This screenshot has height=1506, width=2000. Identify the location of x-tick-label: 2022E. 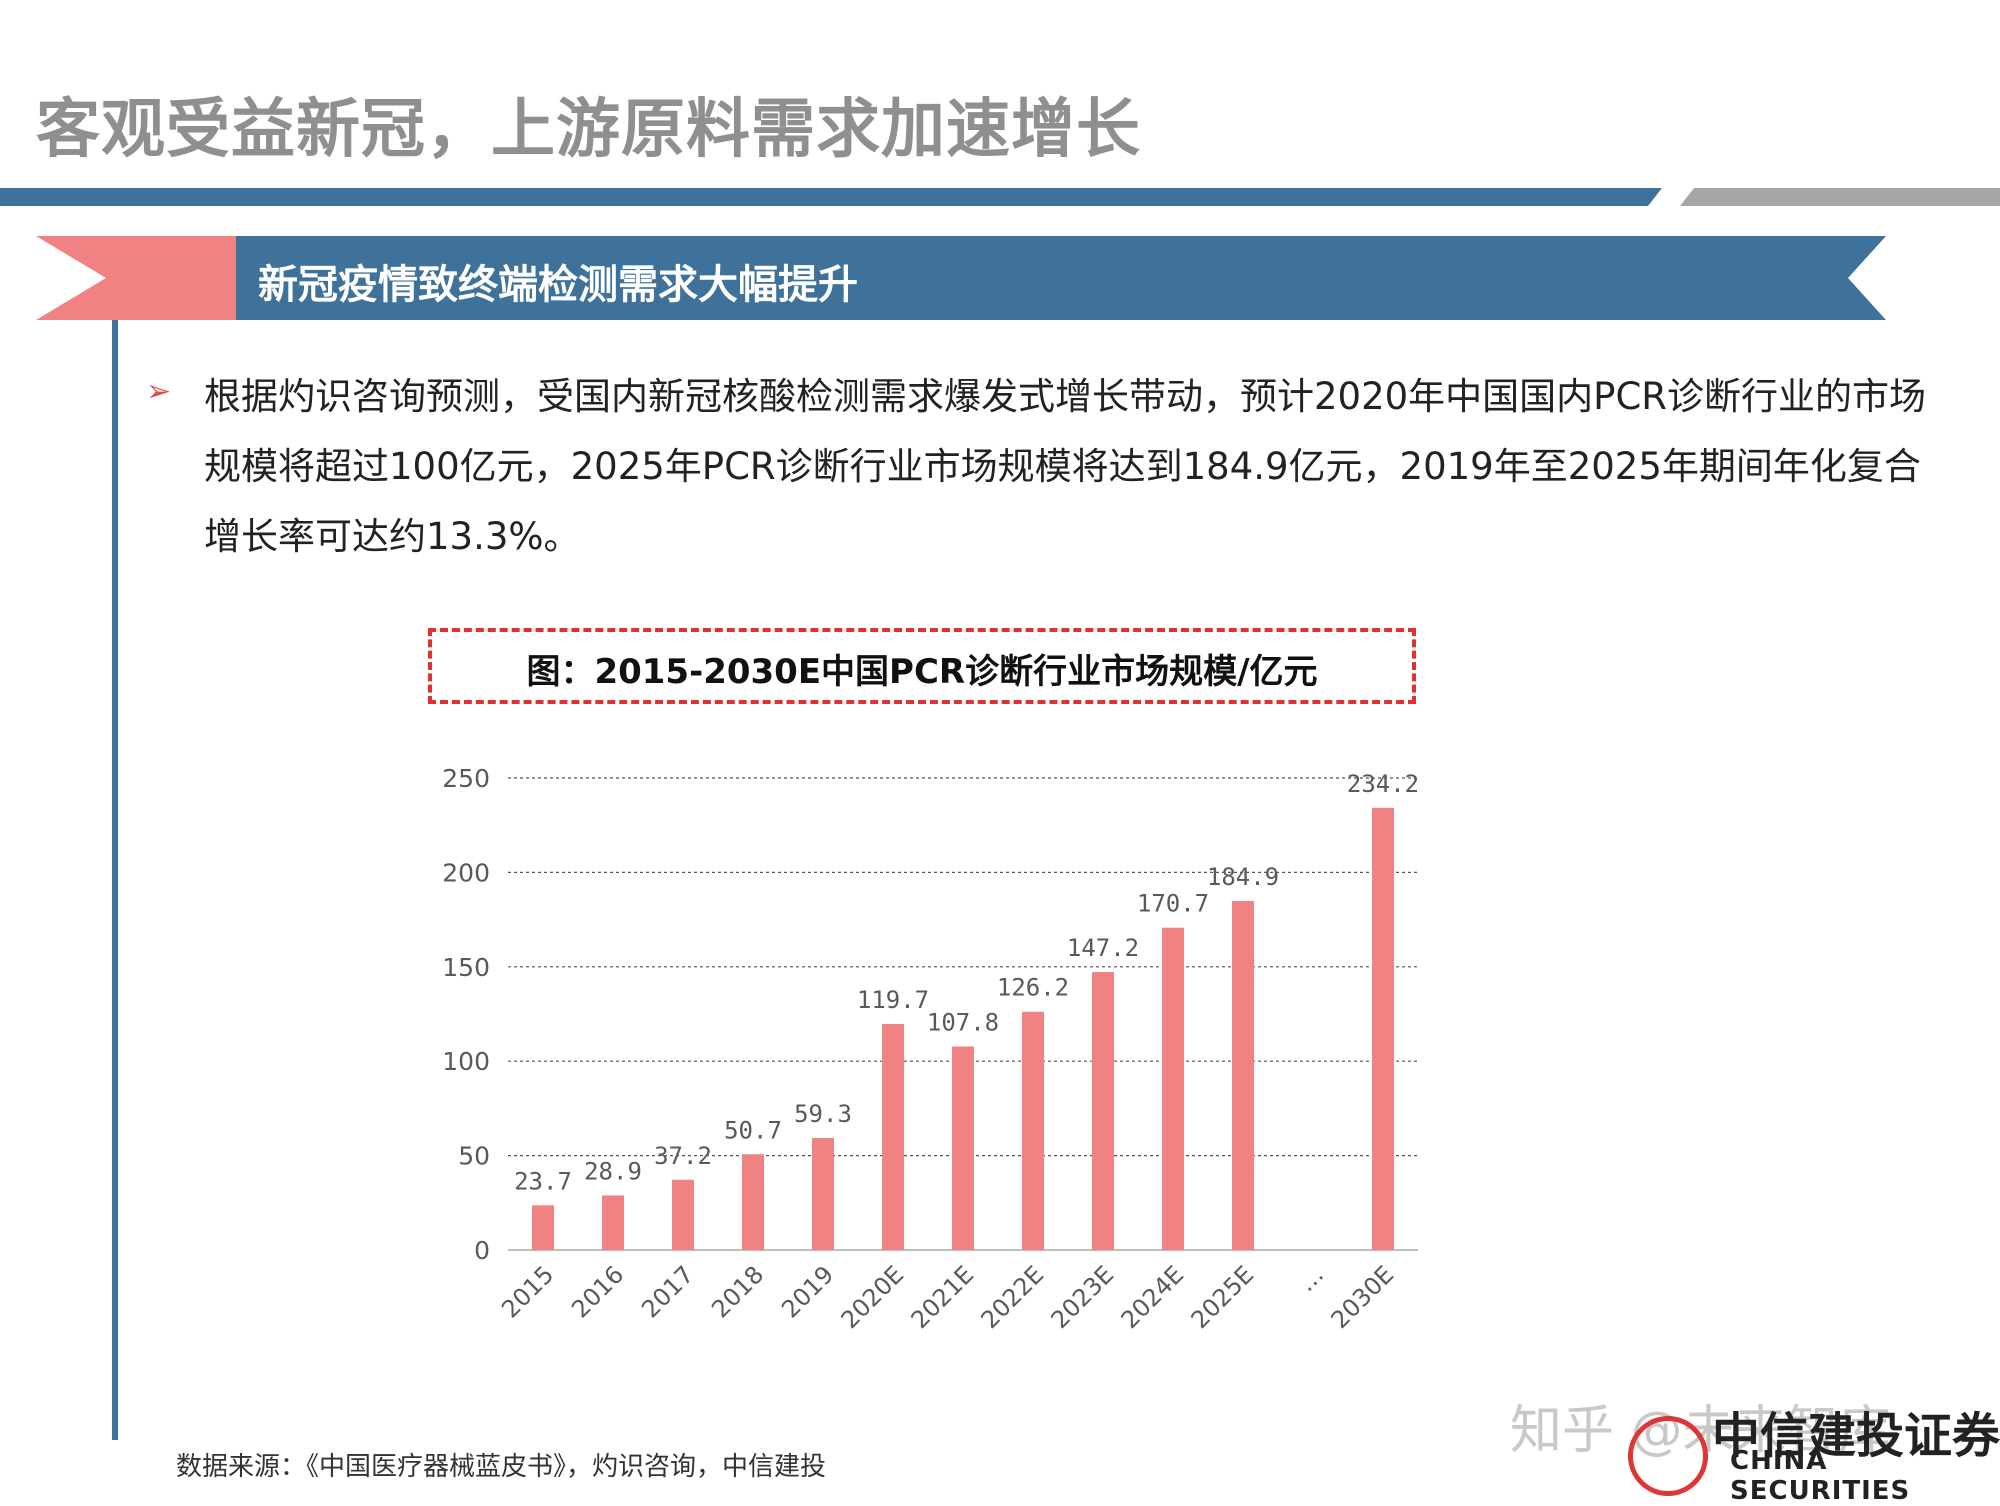
(1013, 1297).